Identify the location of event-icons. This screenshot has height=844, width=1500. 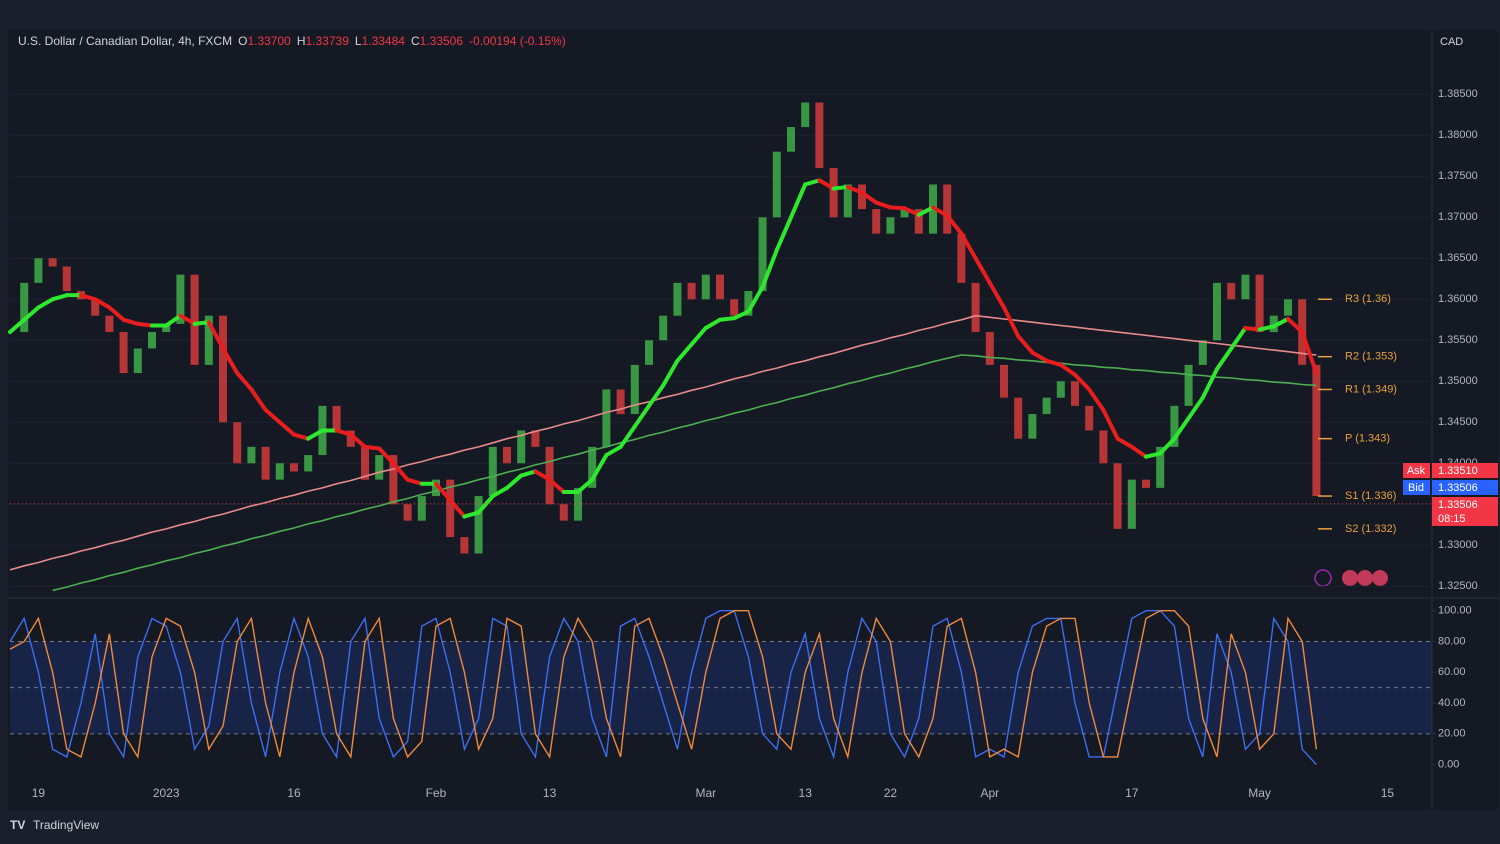
(1351, 578).